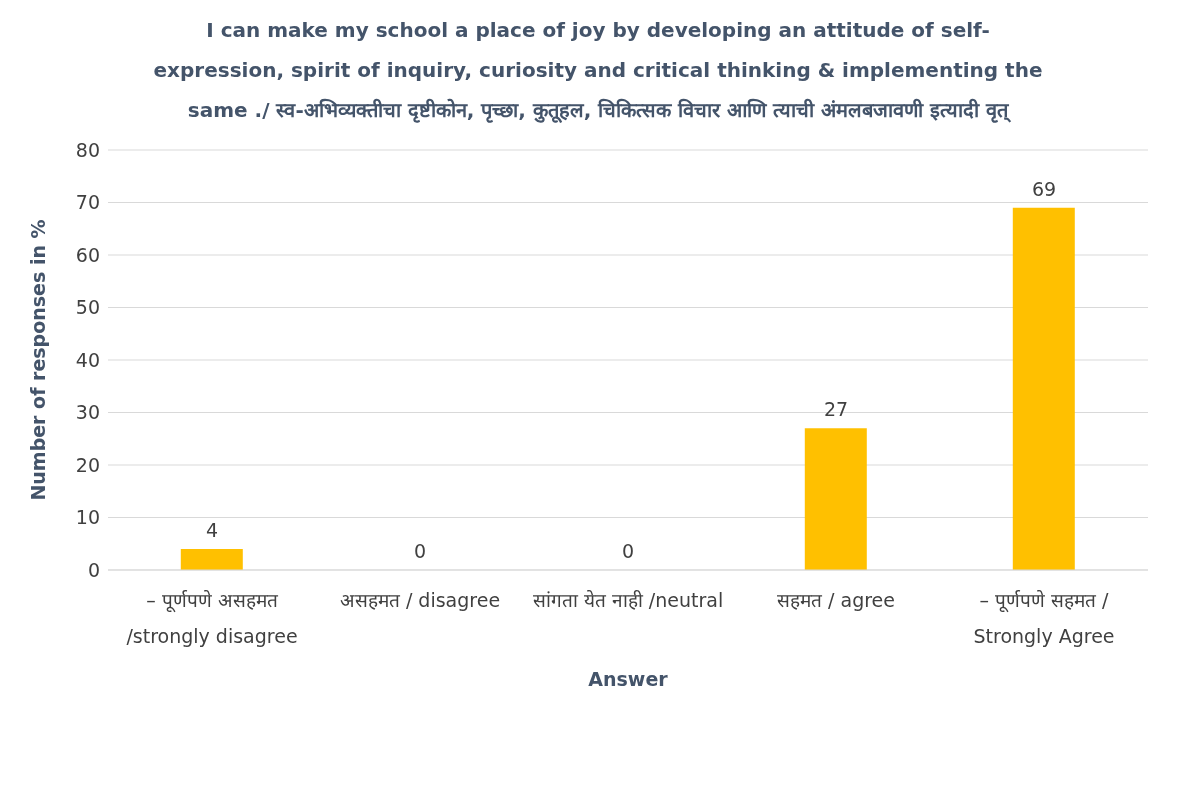  What do you see at coordinates (212, 618) in the screenshot?
I see `x-tick-label: – पूर्णपणे असहमत /strongly disagree` at bounding box center [212, 618].